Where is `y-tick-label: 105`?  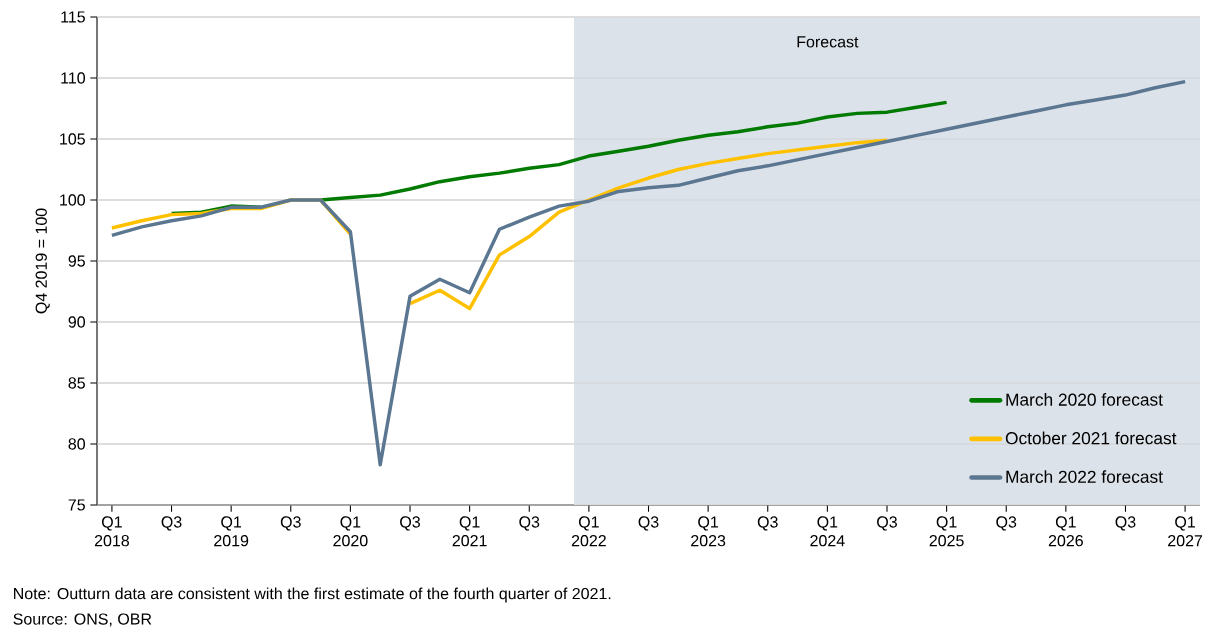
y-tick-label: 105 is located at coordinates (72, 139).